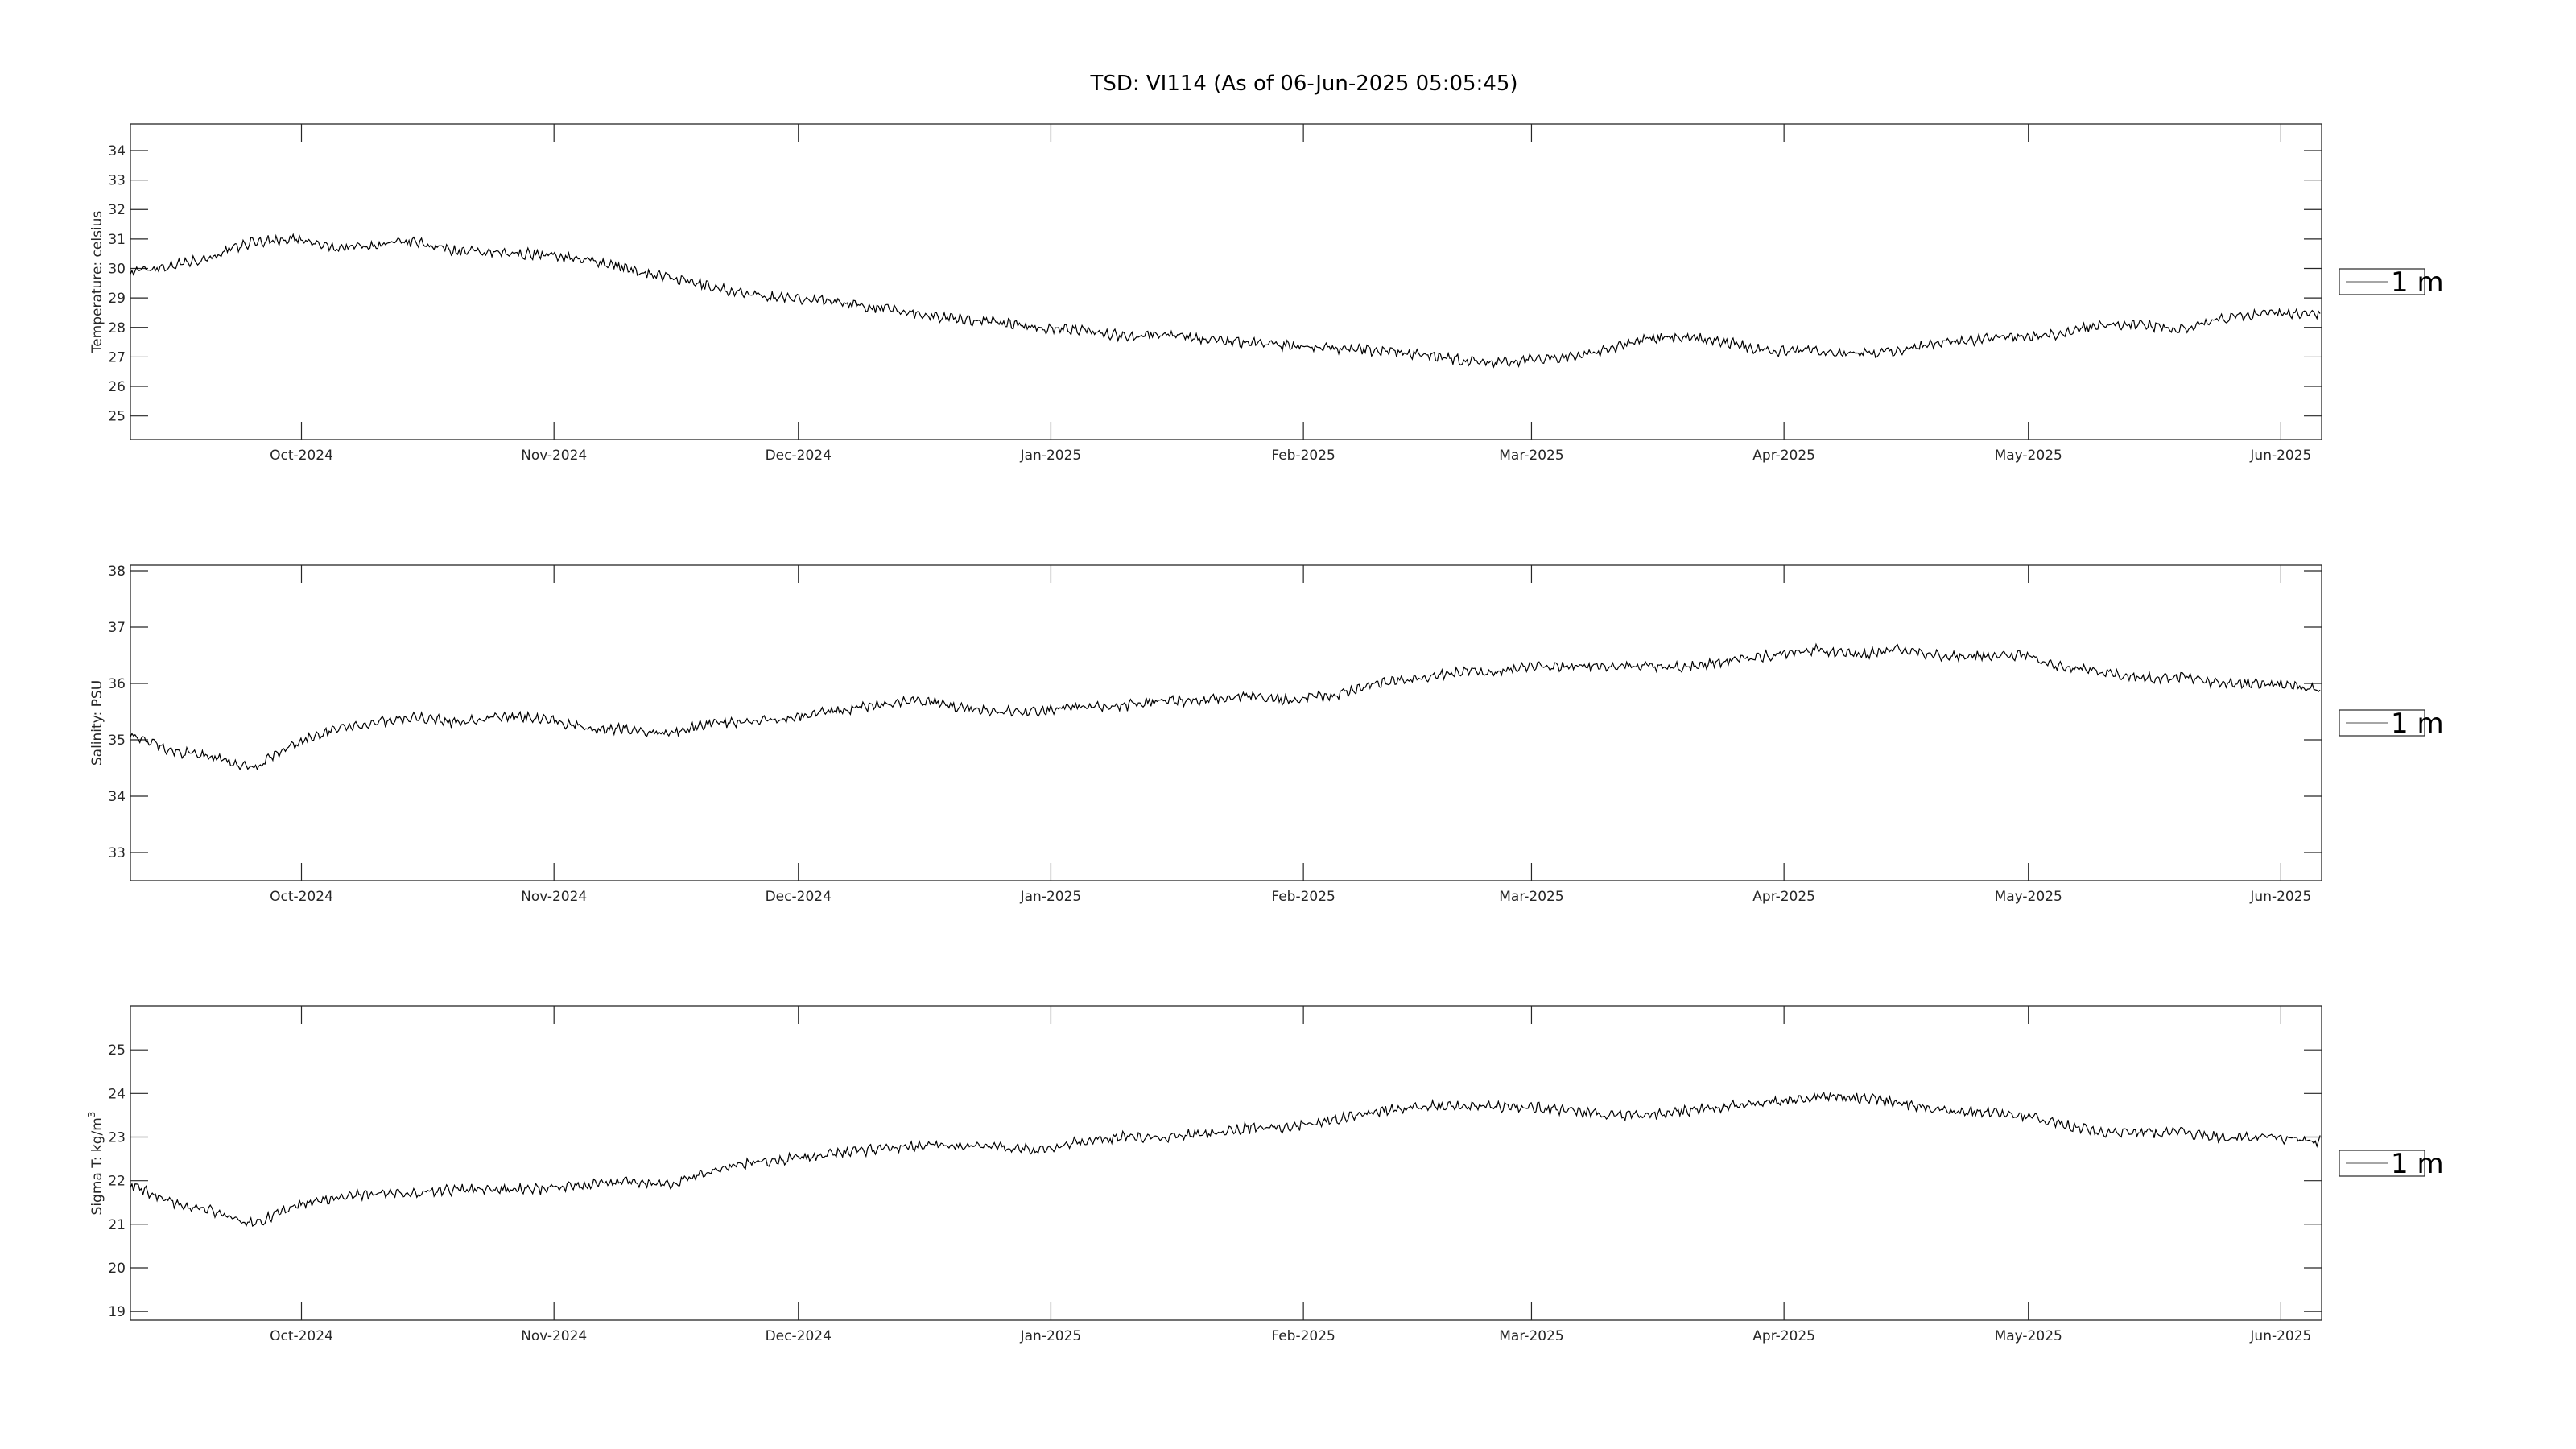  What do you see at coordinates (799, 897) in the screenshot?
I see `salinity-xtick-label: Dec-2024` at bounding box center [799, 897].